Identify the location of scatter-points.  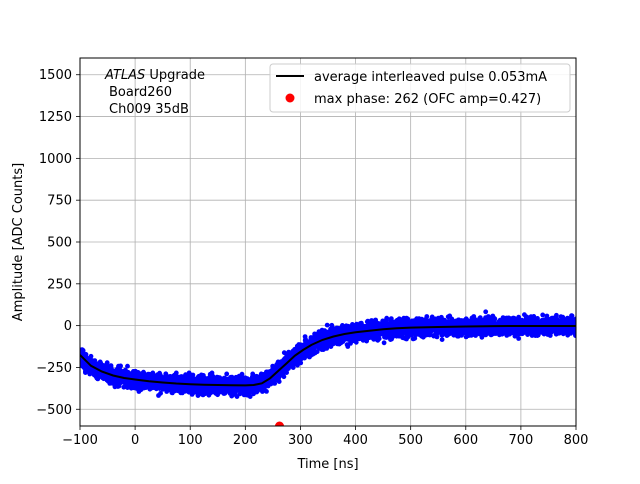
(328, 354).